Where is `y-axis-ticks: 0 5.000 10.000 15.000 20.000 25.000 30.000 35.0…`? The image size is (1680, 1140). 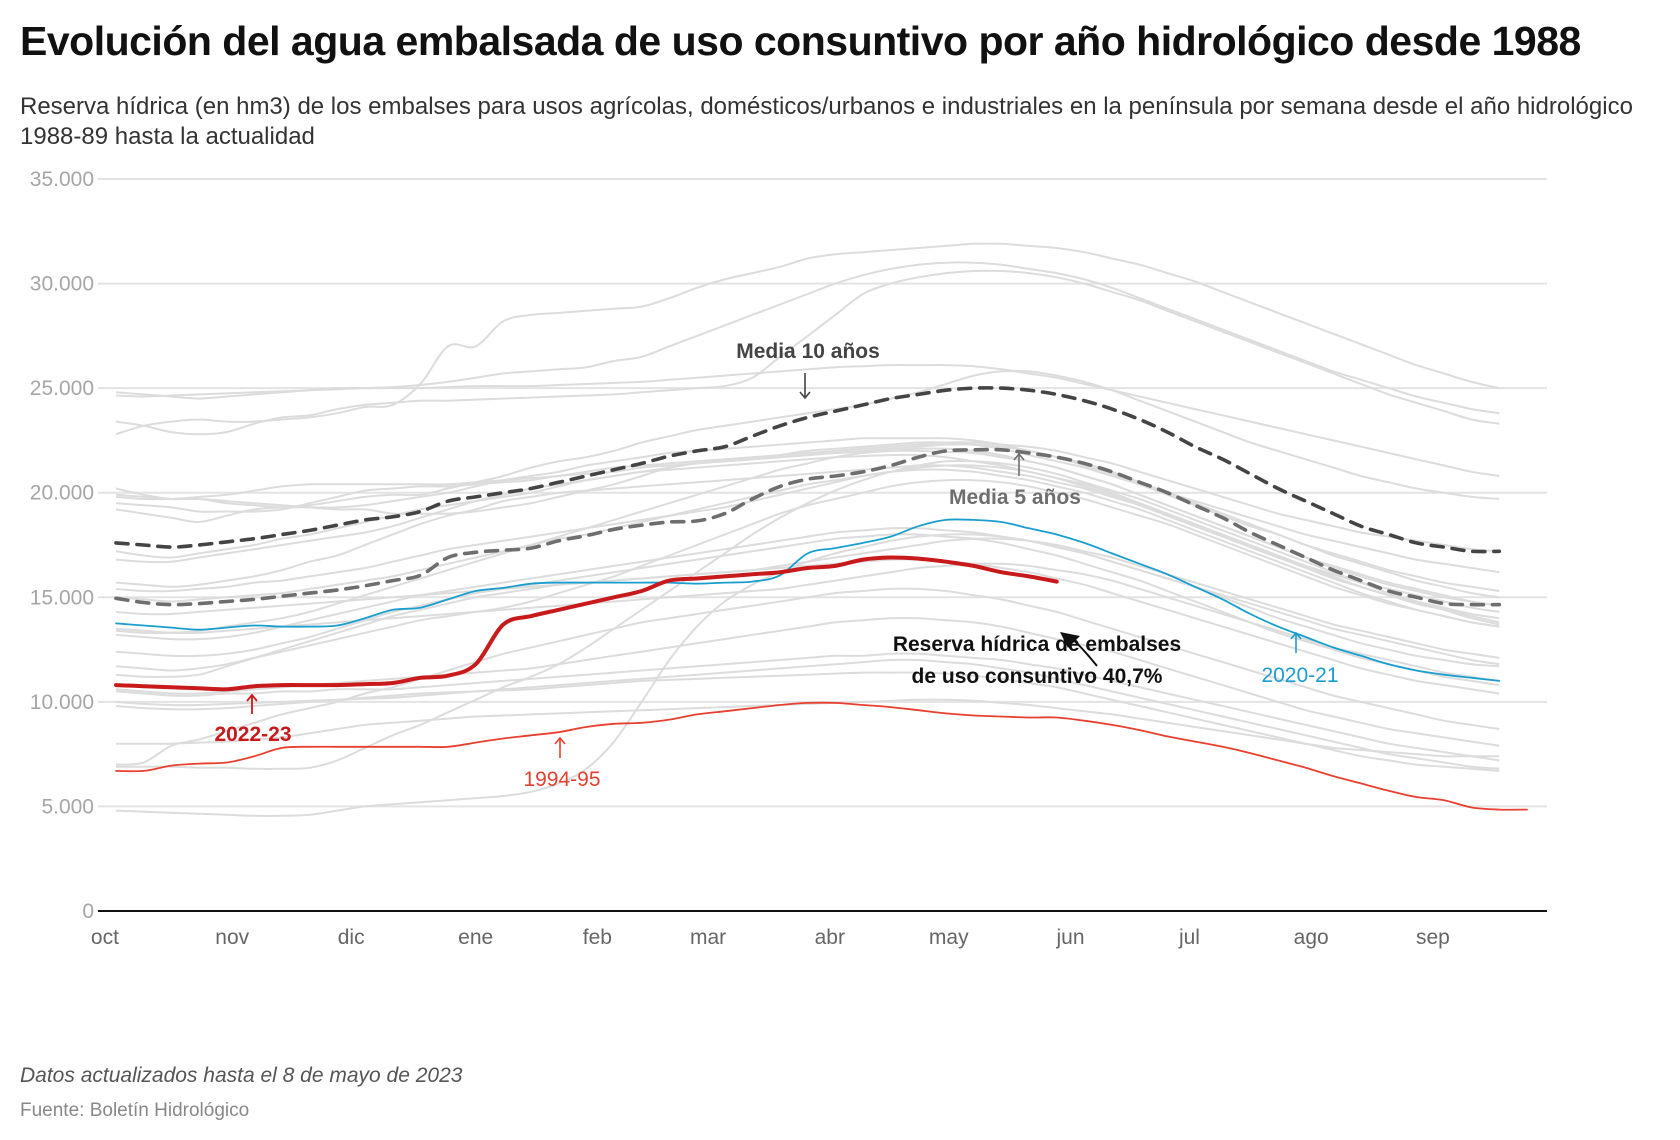 y-axis-ticks: 0 5.000 10.000 15.000 20.000 25.000 30.000 35.0… is located at coordinates (62, 545).